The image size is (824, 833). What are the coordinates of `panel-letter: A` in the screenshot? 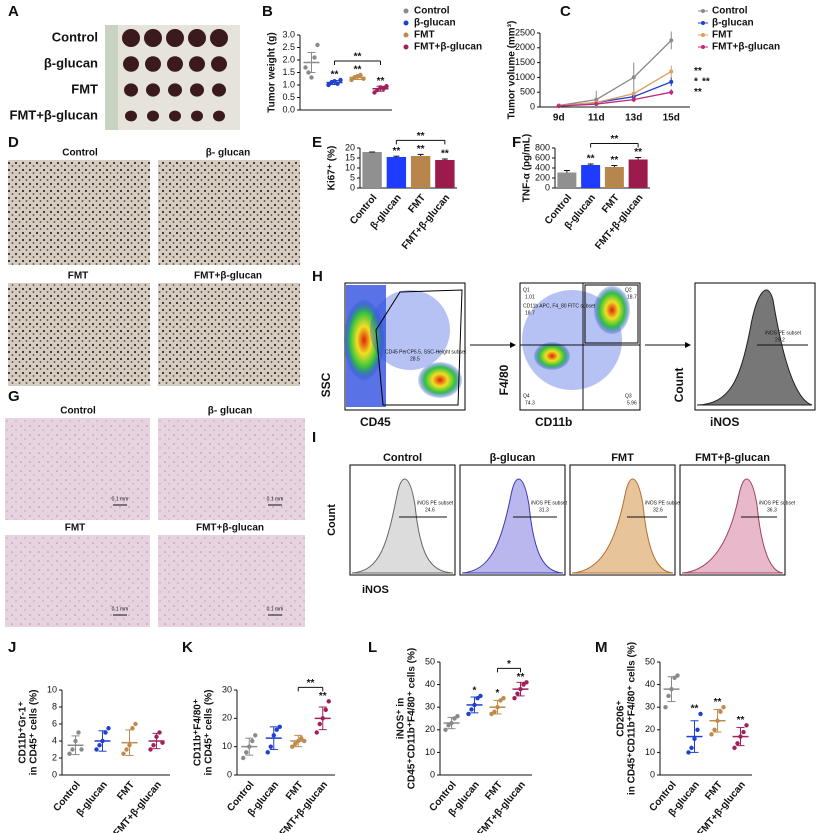 It's located at (13, 11).